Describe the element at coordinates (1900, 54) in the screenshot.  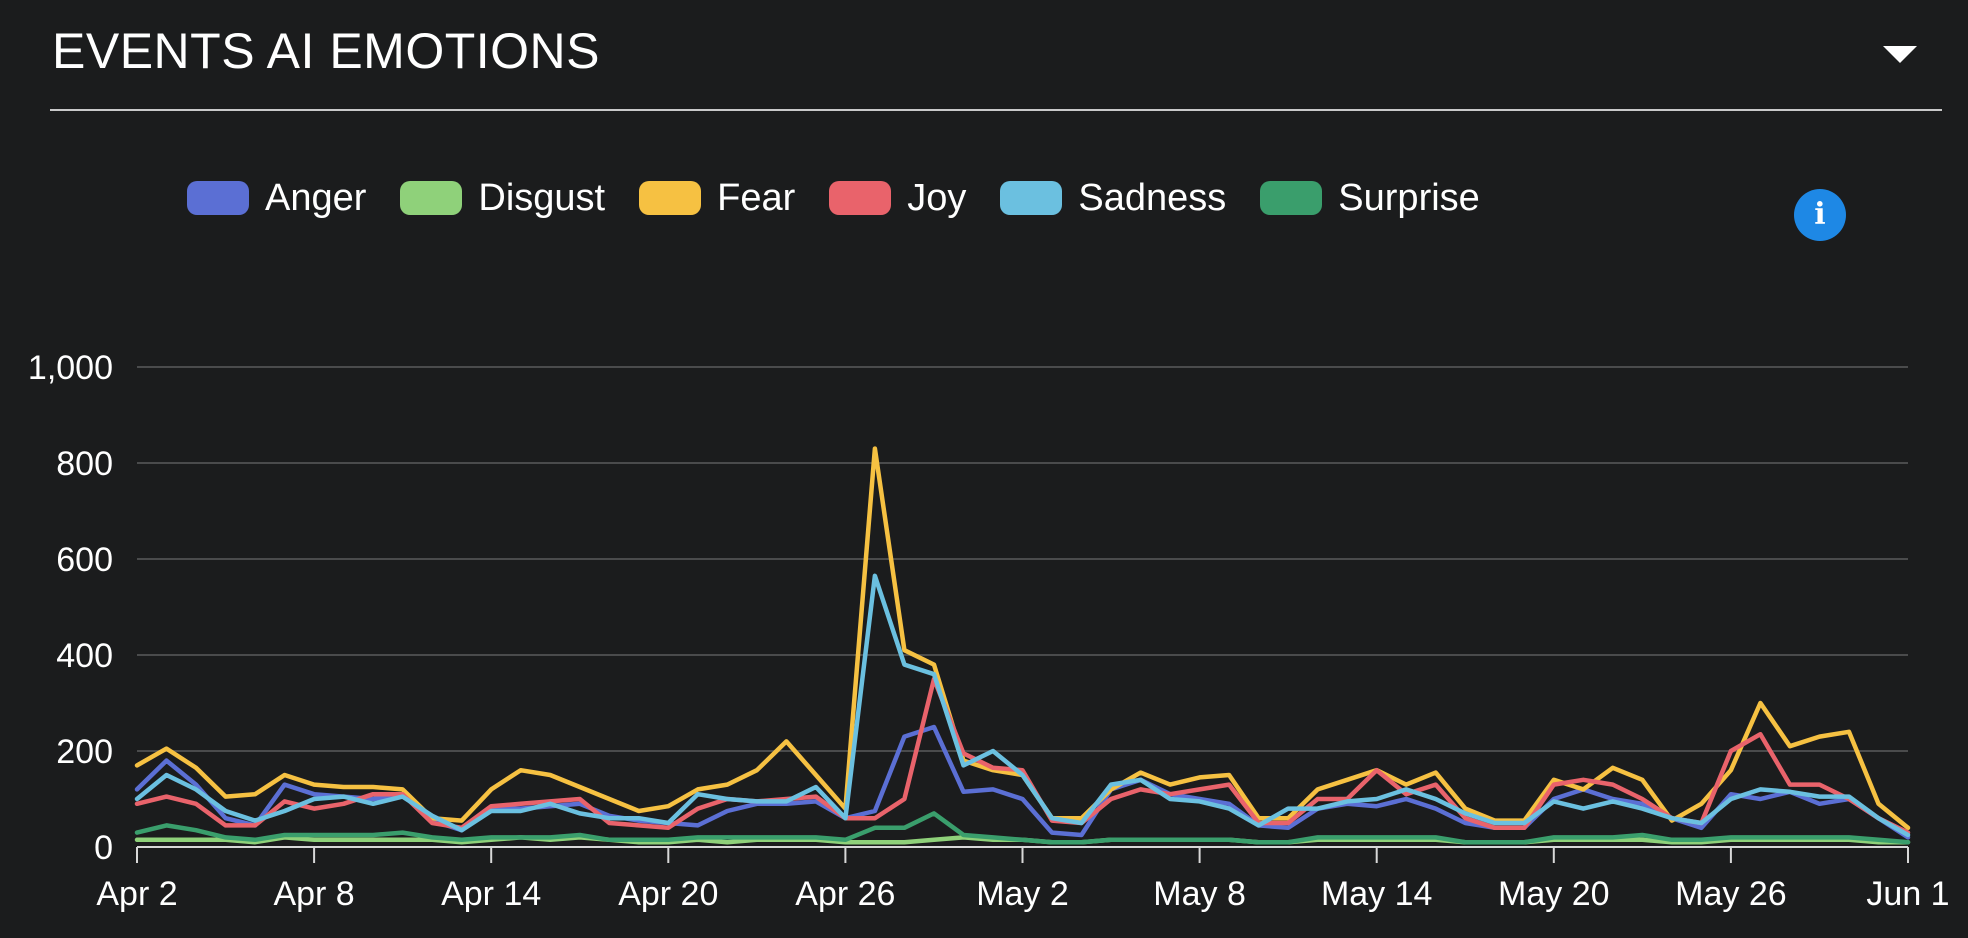
I see `caret-down-icon` at that location.